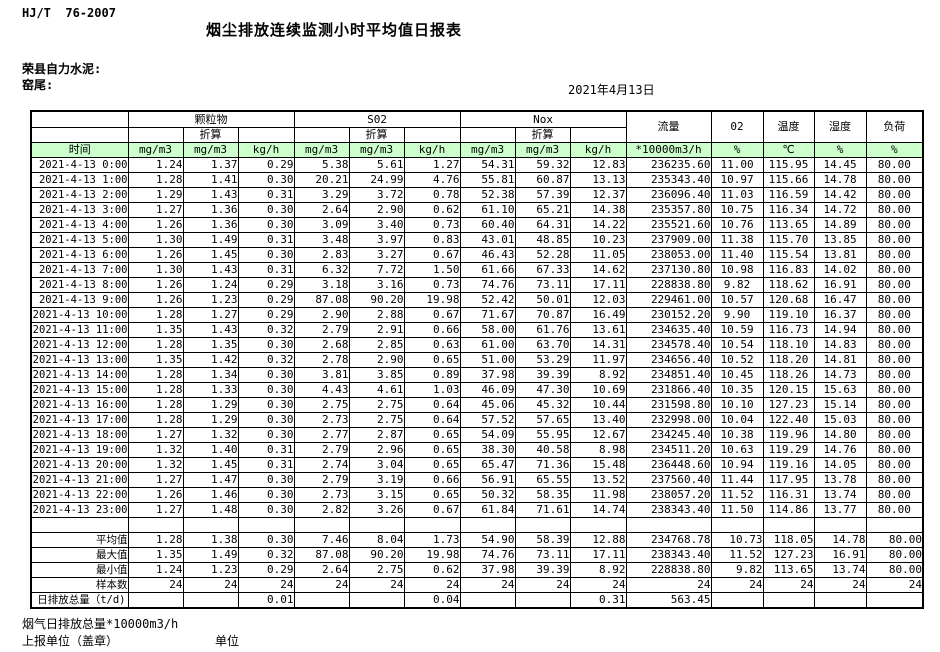 This screenshot has width=940, height=652. What do you see at coordinates (210, 180) in the screenshot?
I see `value-cell: 1.41` at bounding box center [210, 180].